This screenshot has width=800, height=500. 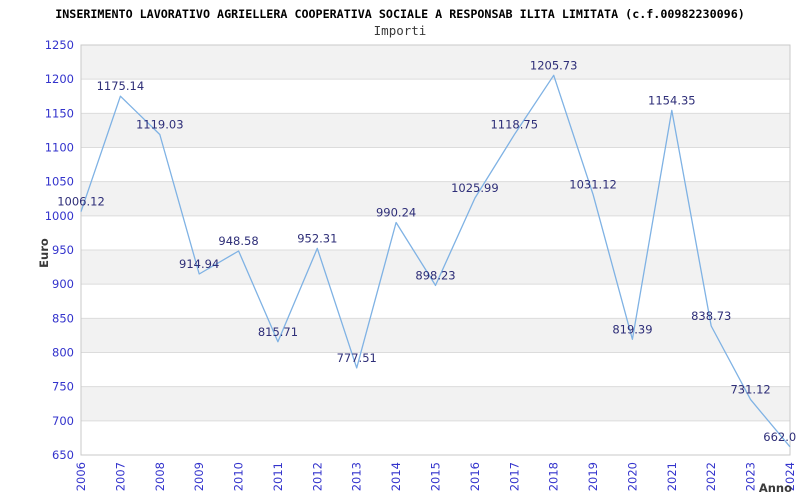 I want to click on value-label: 777.51, so click(x=357, y=358).